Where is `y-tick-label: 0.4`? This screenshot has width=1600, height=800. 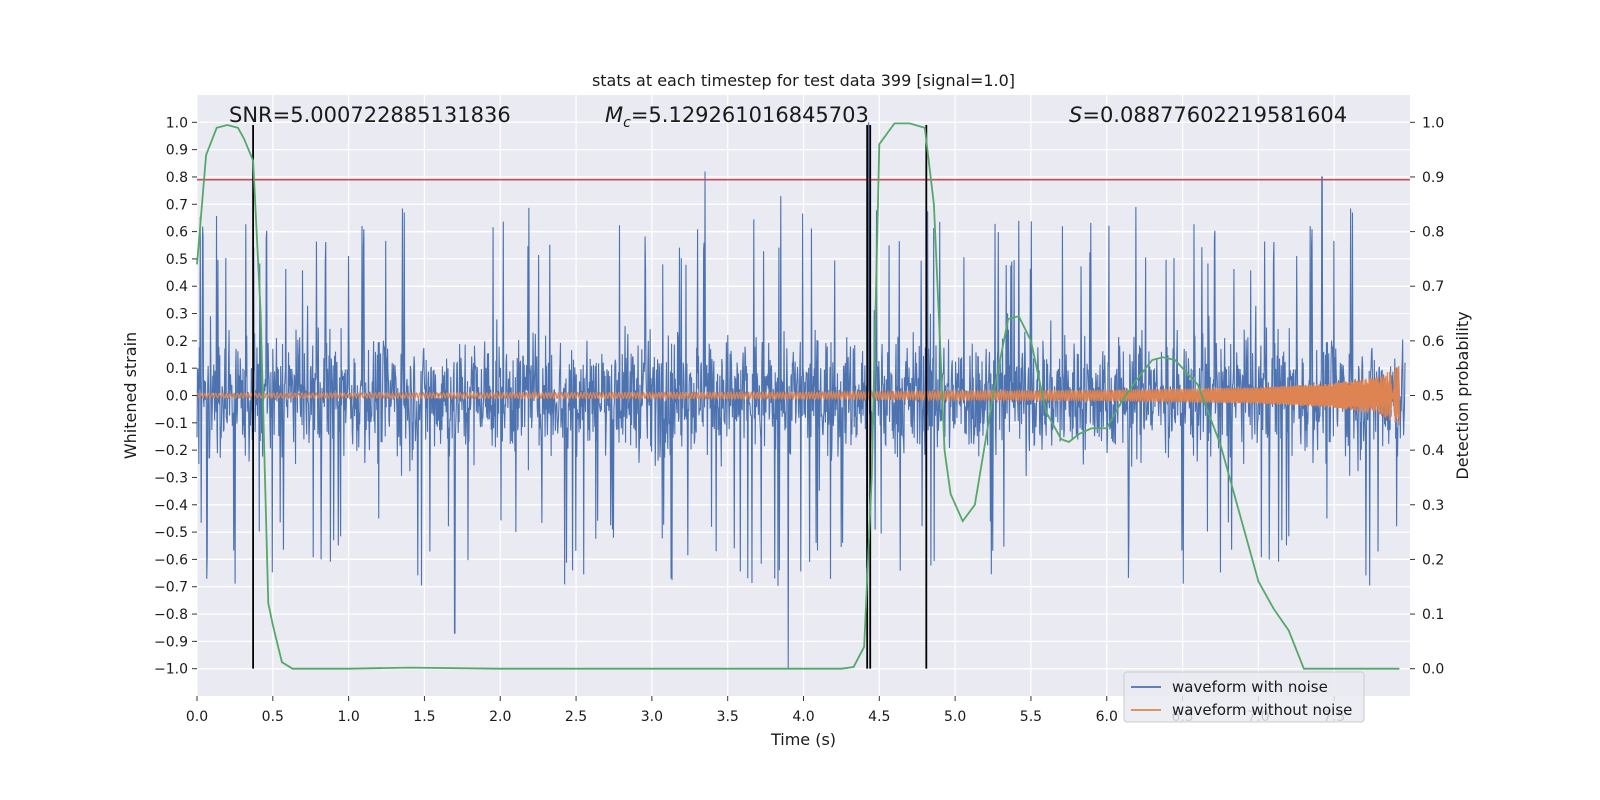
y-tick-label: 0.4 is located at coordinates (177, 287).